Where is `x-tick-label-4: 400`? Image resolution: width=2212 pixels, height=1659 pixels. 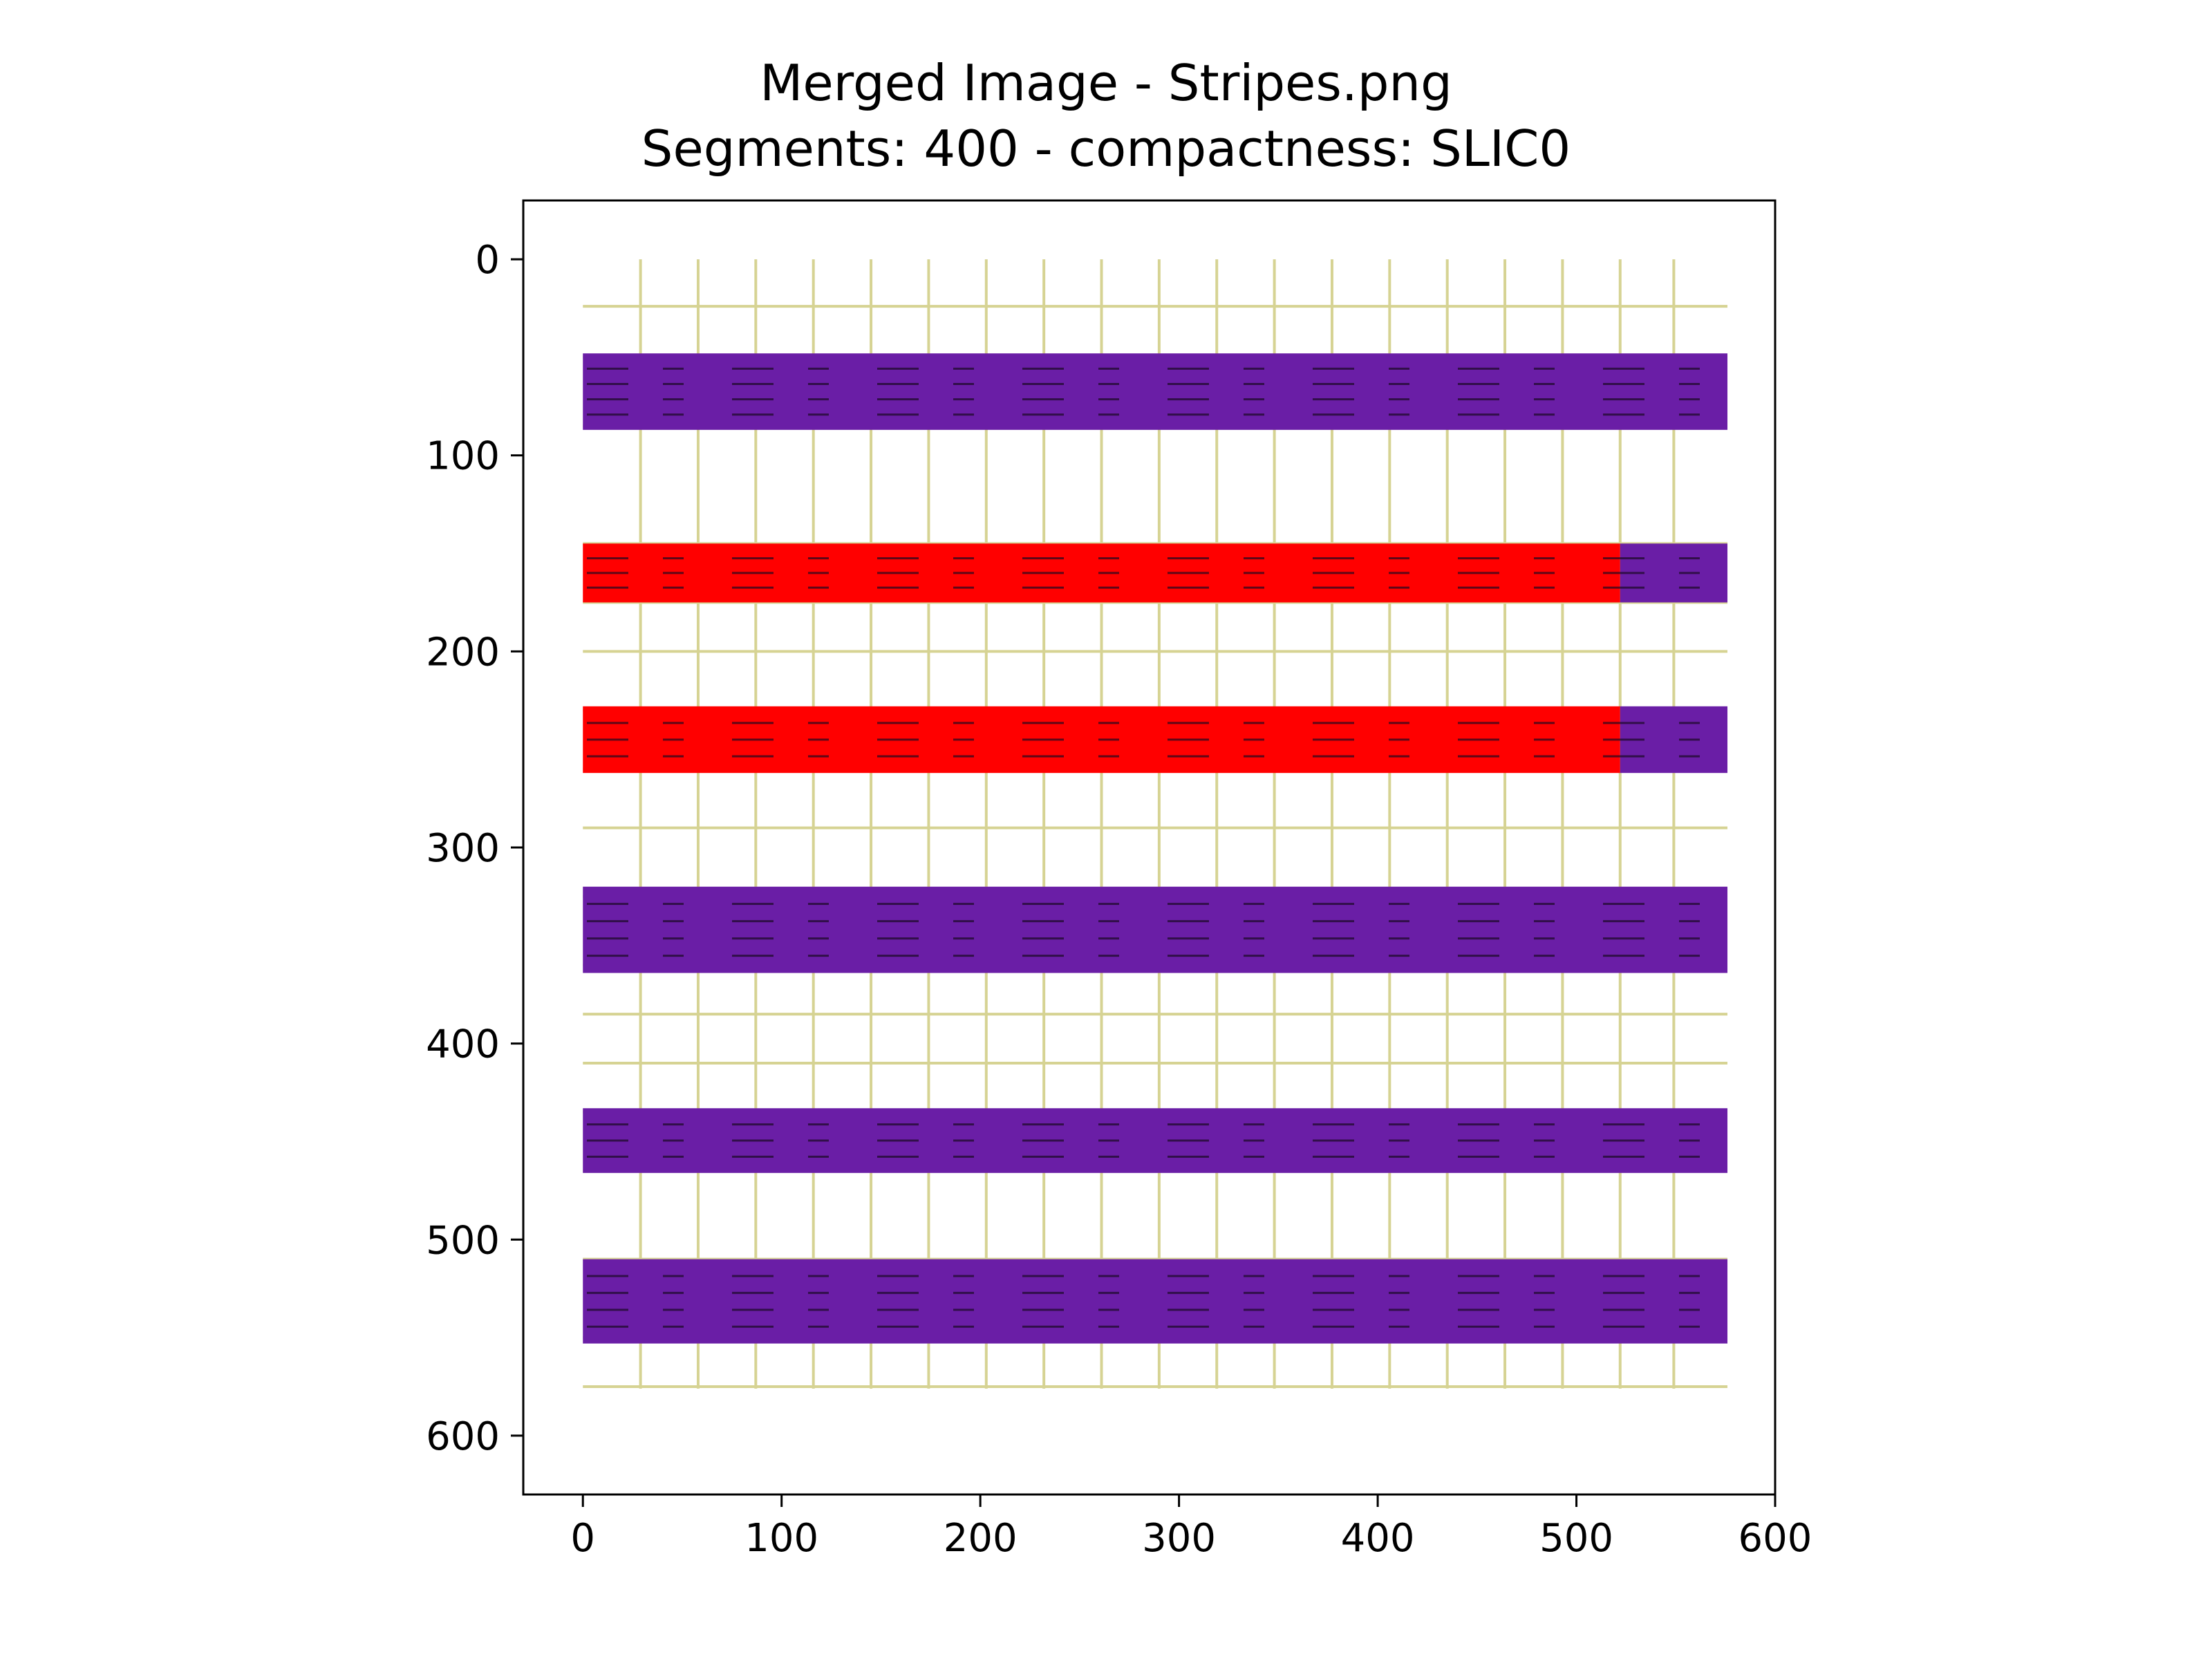 x-tick-label-4: 400 is located at coordinates (1378, 1539).